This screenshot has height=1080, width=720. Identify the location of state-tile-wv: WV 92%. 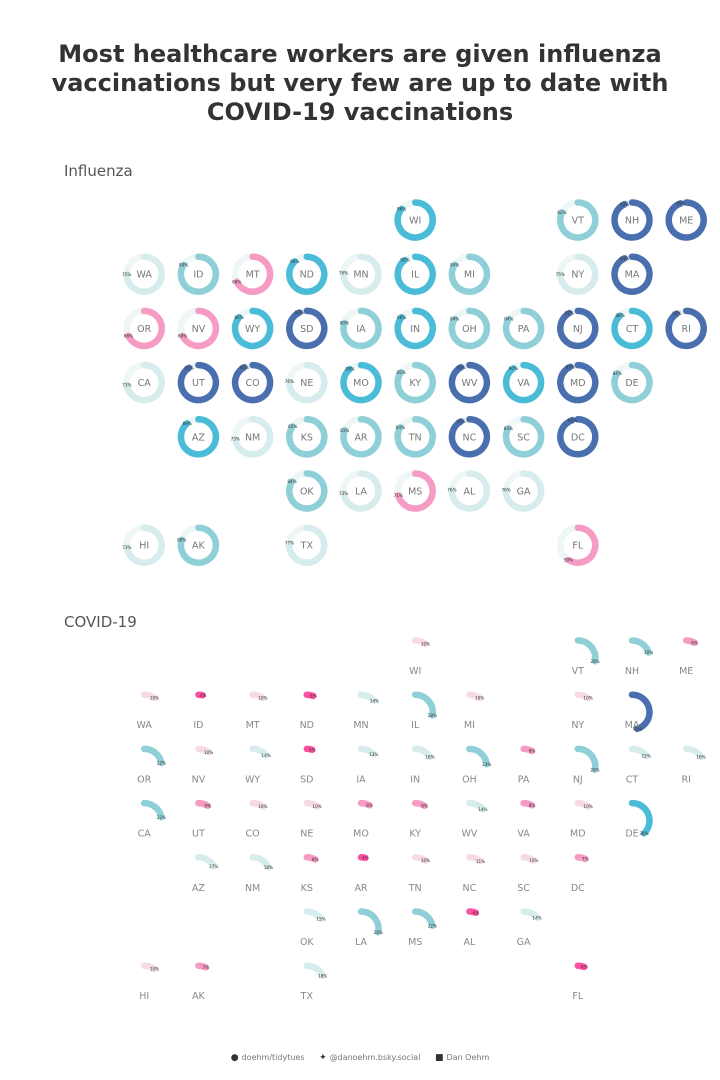
(469, 382).